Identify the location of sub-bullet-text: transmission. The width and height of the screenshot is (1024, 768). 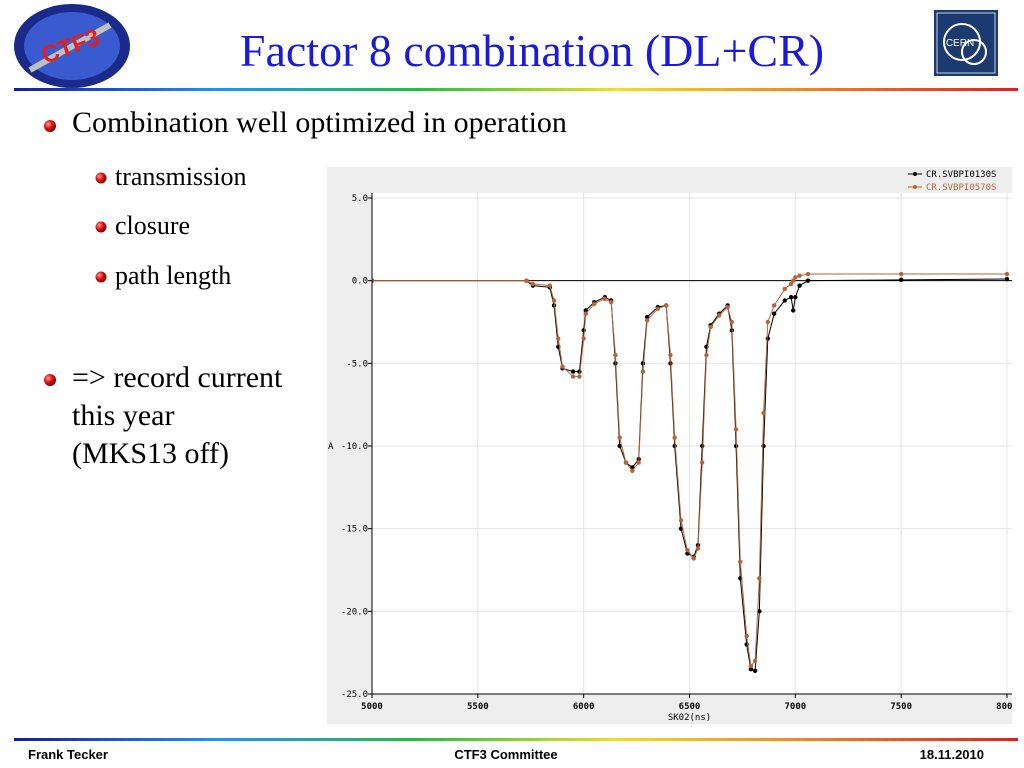
(180, 176).